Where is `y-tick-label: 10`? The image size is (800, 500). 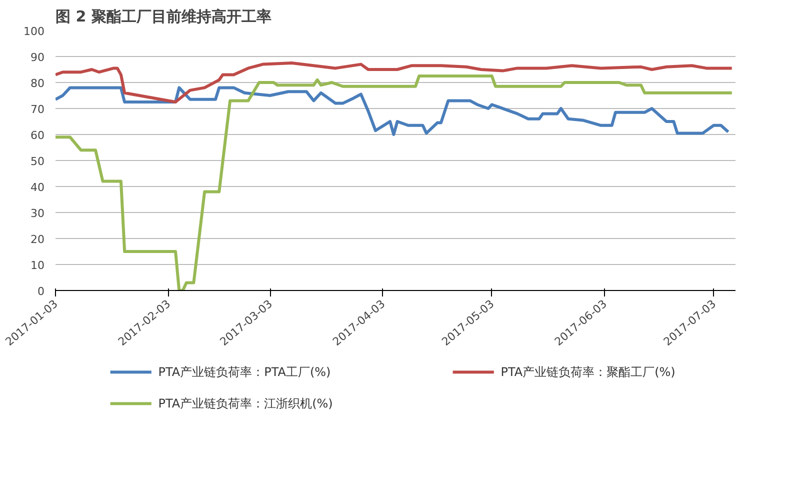 y-tick-label: 10 is located at coordinates (37, 265).